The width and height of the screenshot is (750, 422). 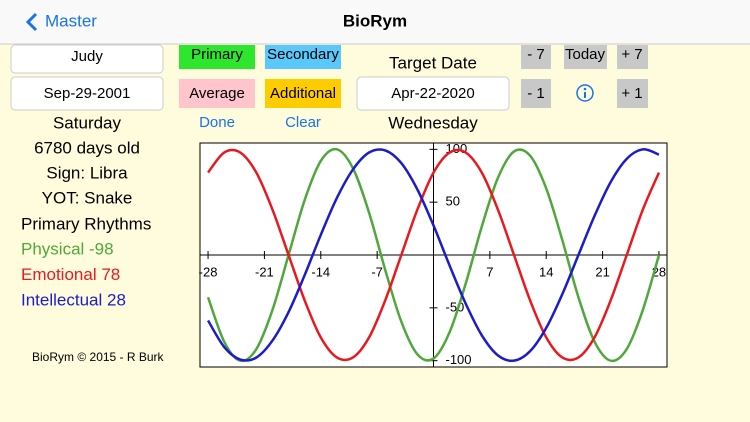 I want to click on info-circle, so click(x=585, y=93).